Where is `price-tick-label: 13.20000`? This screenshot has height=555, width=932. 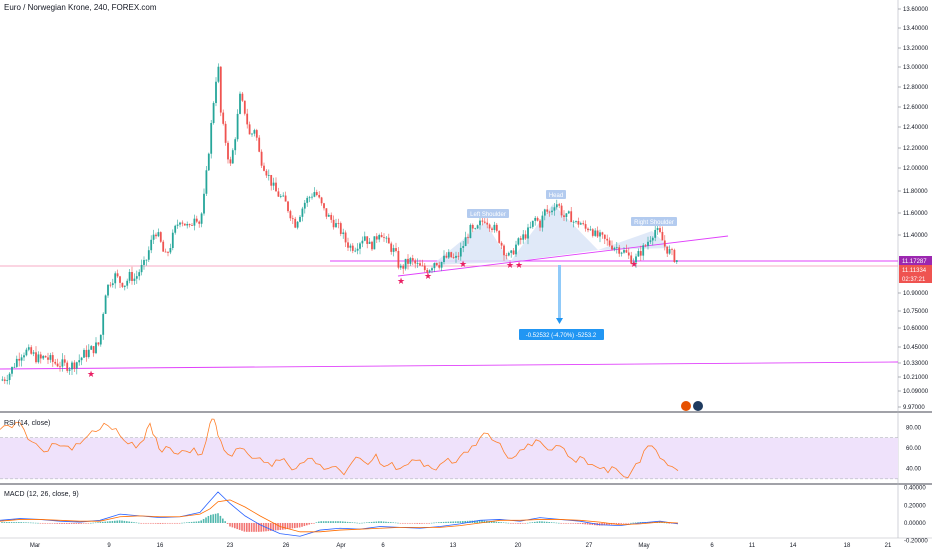 price-tick-label: 13.20000 is located at coordinates (916, 49).